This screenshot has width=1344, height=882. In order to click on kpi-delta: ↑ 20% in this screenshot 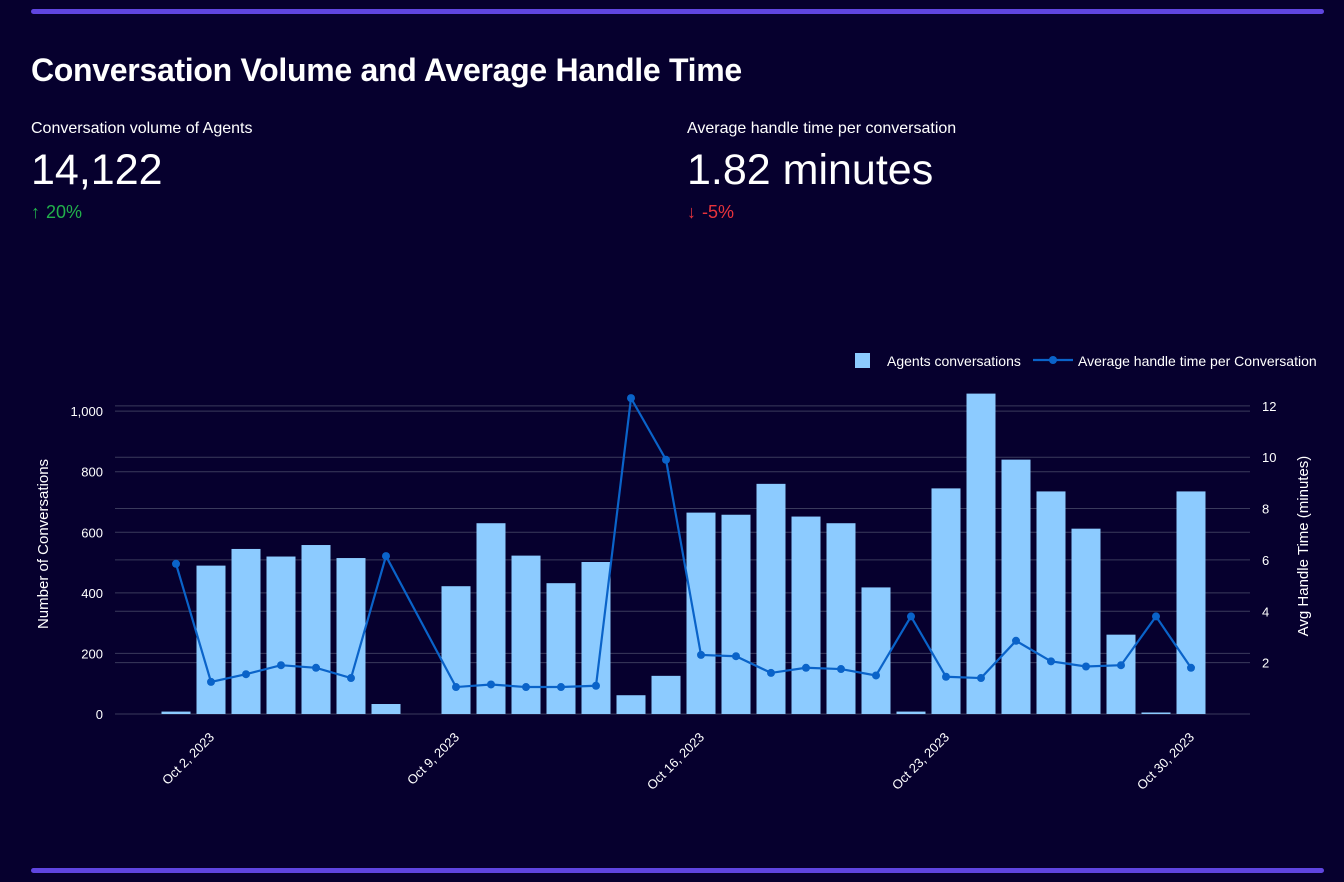, I will do `click(141, 212)`.